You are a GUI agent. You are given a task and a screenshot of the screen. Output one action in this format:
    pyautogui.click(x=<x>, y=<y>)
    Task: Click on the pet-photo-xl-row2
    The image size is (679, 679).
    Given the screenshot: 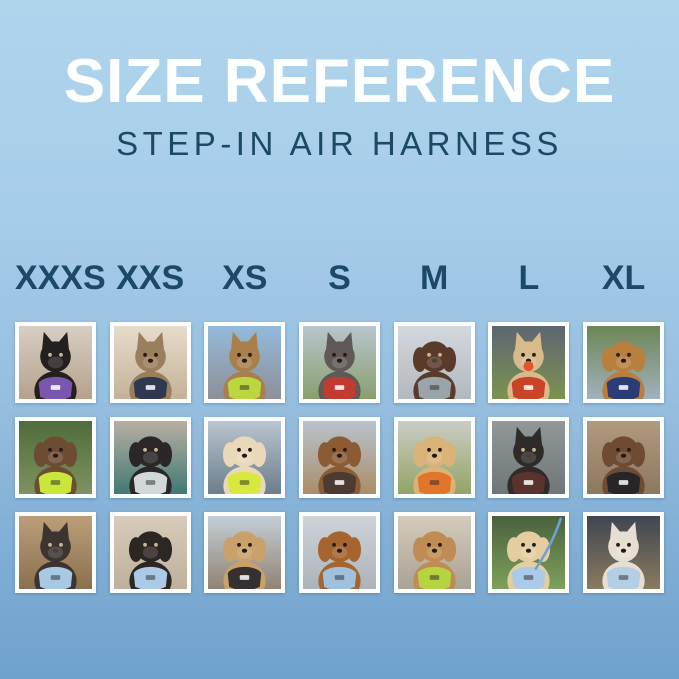 What is the action you would take?
    pyautogui.click(x=624, y=457)
    